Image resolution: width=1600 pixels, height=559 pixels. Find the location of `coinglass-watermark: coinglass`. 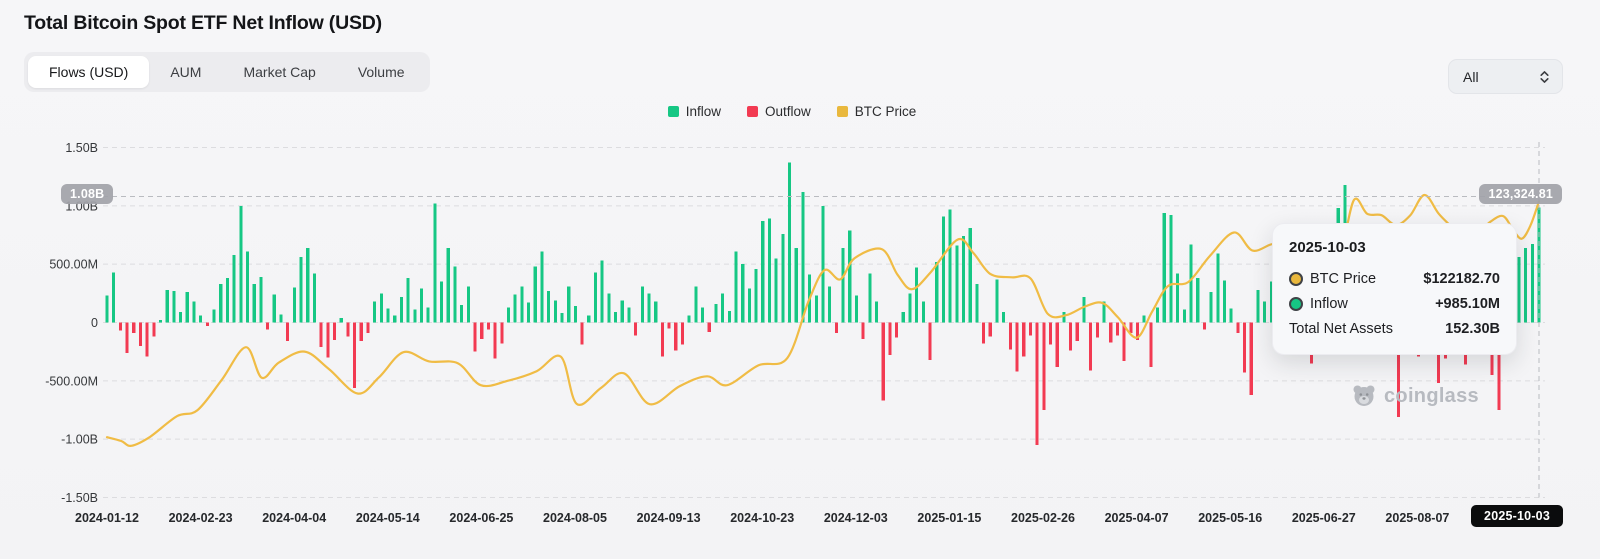

coinglass-watermark: coinglass is located at coordinates (1414, 396).